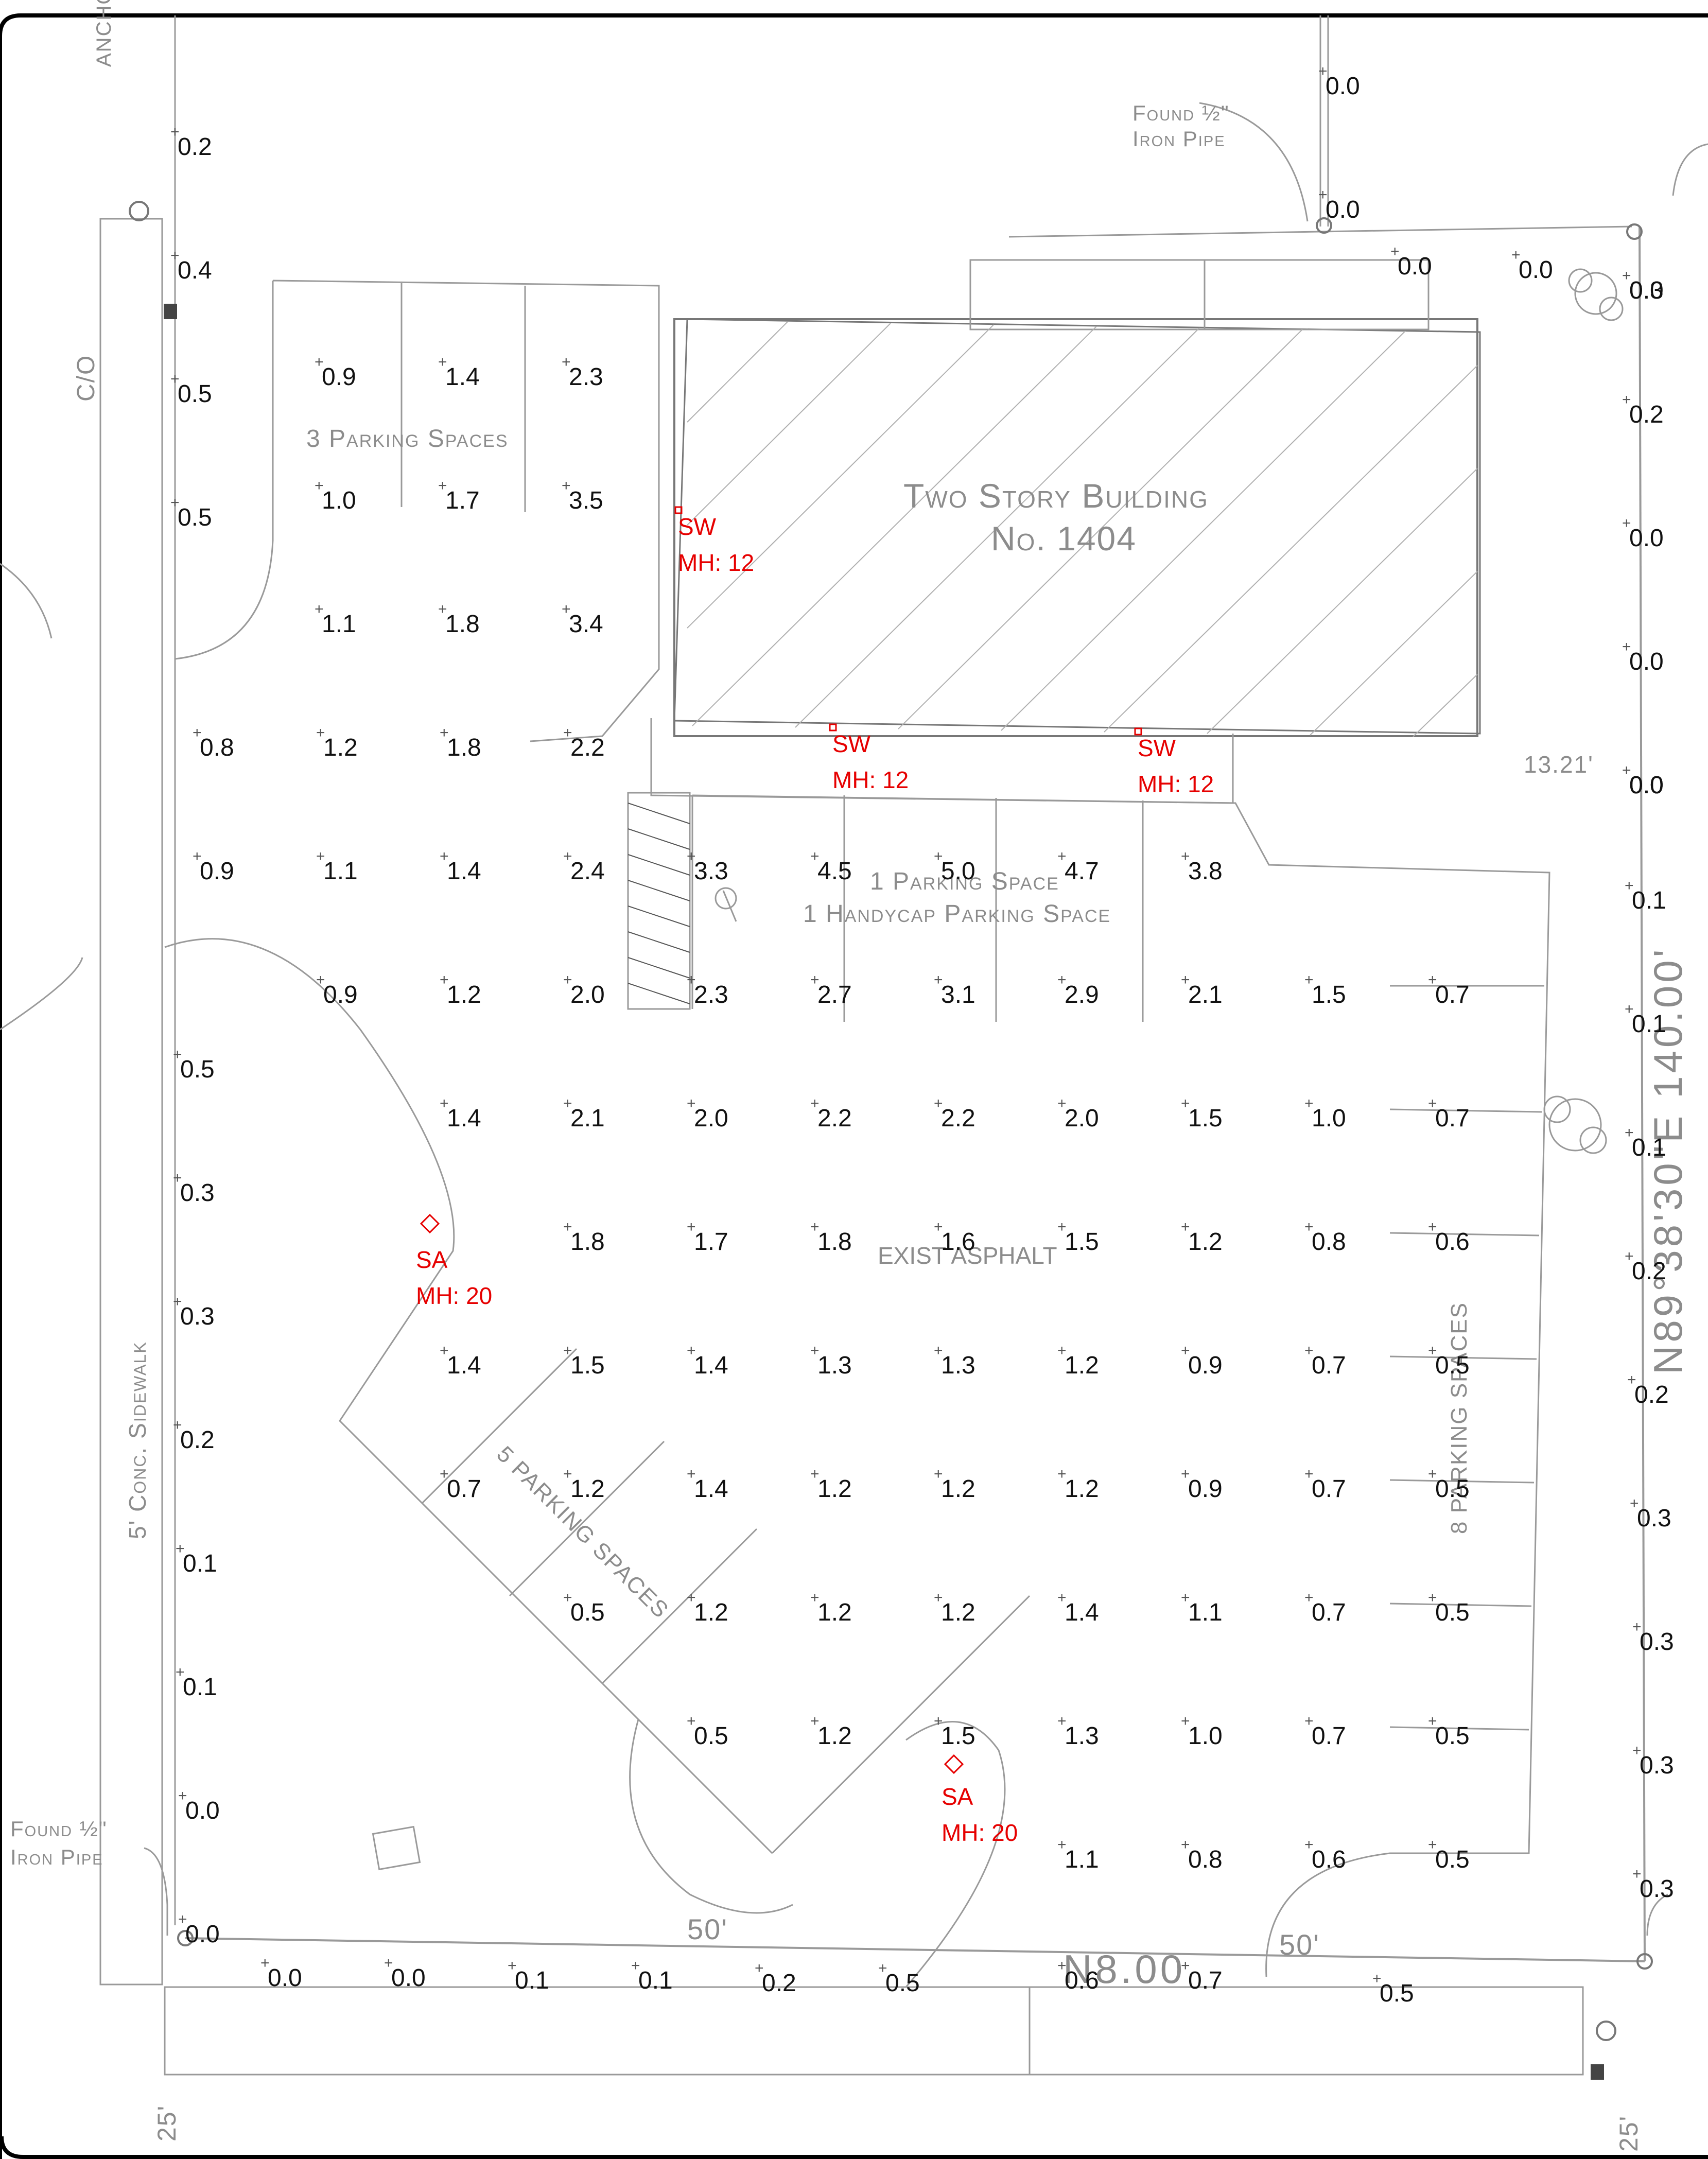 This screenshot has width=1708, height=2159. Describe the element at coordinates (1082, 1980) in the screenshot. I see `photometric-value-text: 0.6` at that location.